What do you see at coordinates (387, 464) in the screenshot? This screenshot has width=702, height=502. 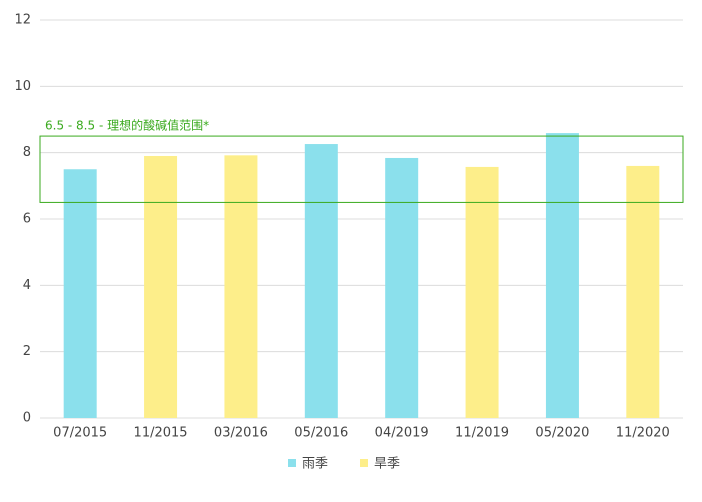 I see `legend-label: 旱季` at bounding box center [387, 464].